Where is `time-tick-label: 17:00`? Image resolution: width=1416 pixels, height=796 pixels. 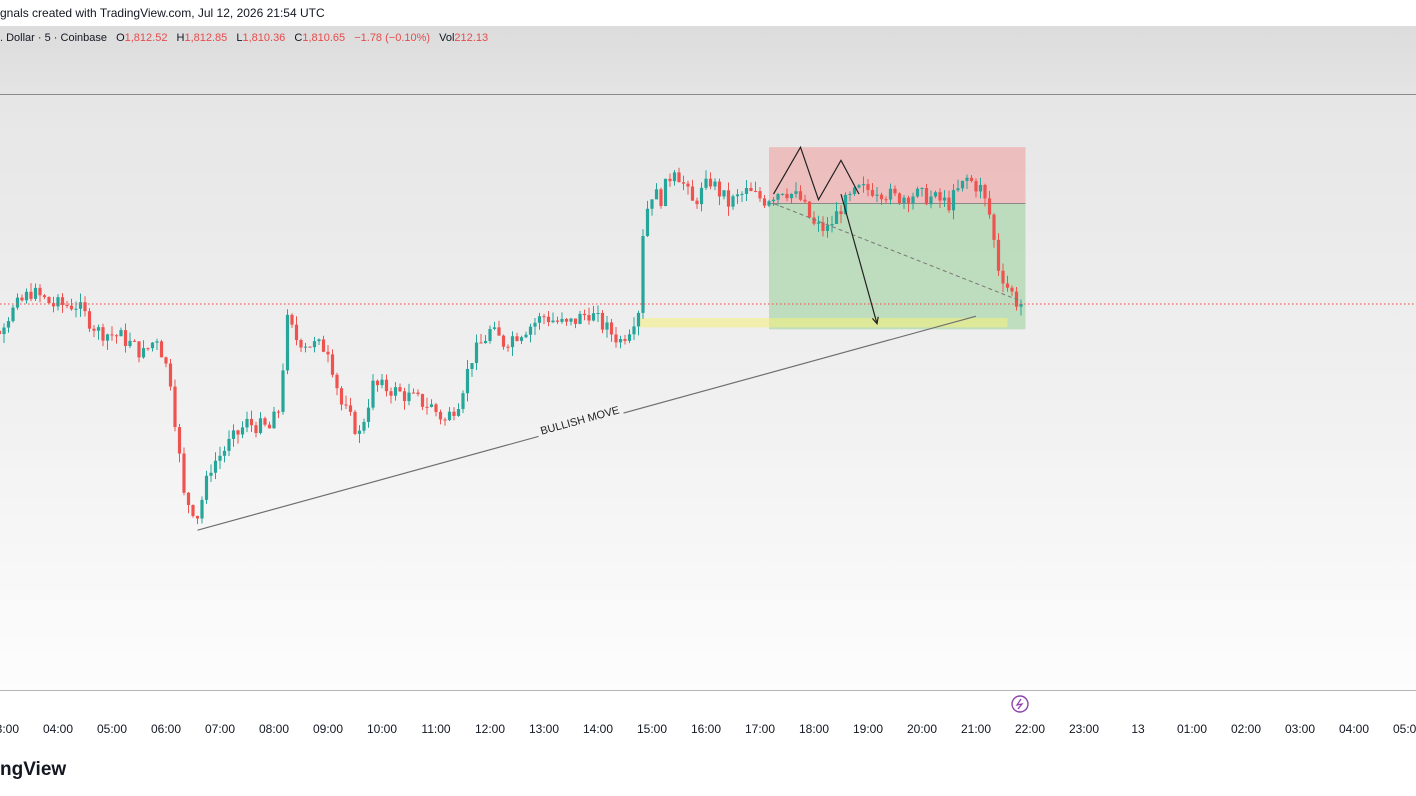 time-tick-label: 17:00 is located at coordinates (760, 729).